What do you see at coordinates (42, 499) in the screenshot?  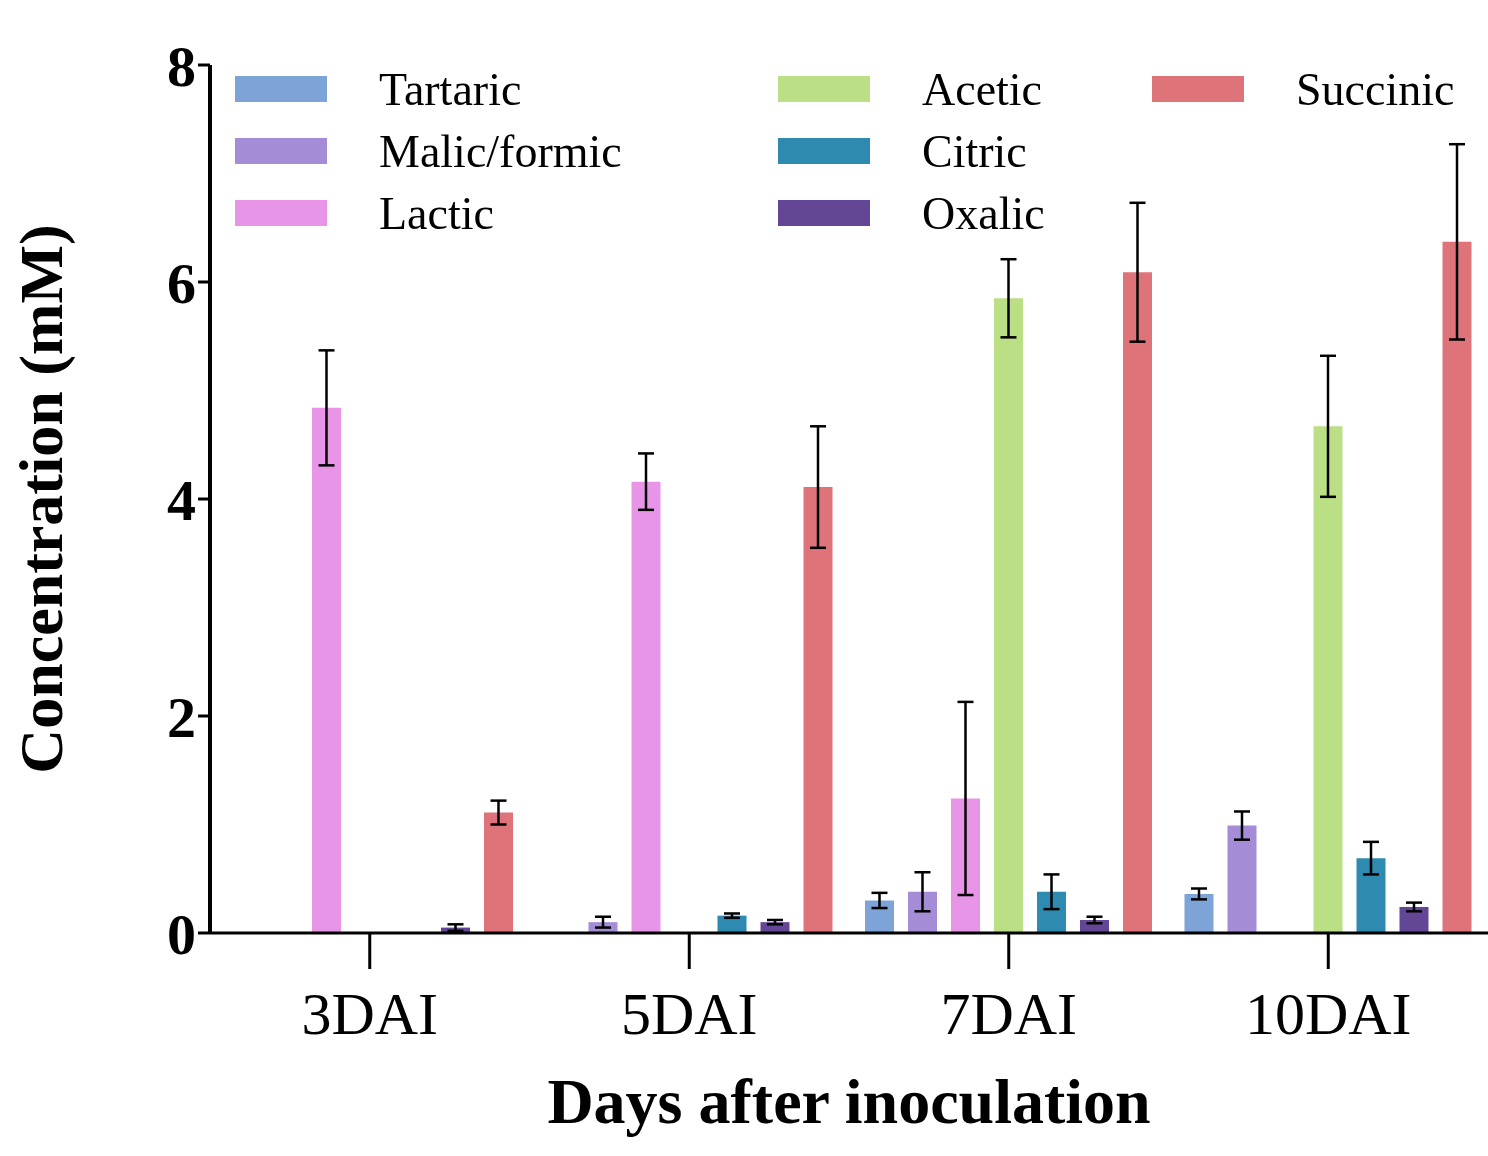 I see `y-axis-title: Concentration (mM)` at bounding box center [42, 499].